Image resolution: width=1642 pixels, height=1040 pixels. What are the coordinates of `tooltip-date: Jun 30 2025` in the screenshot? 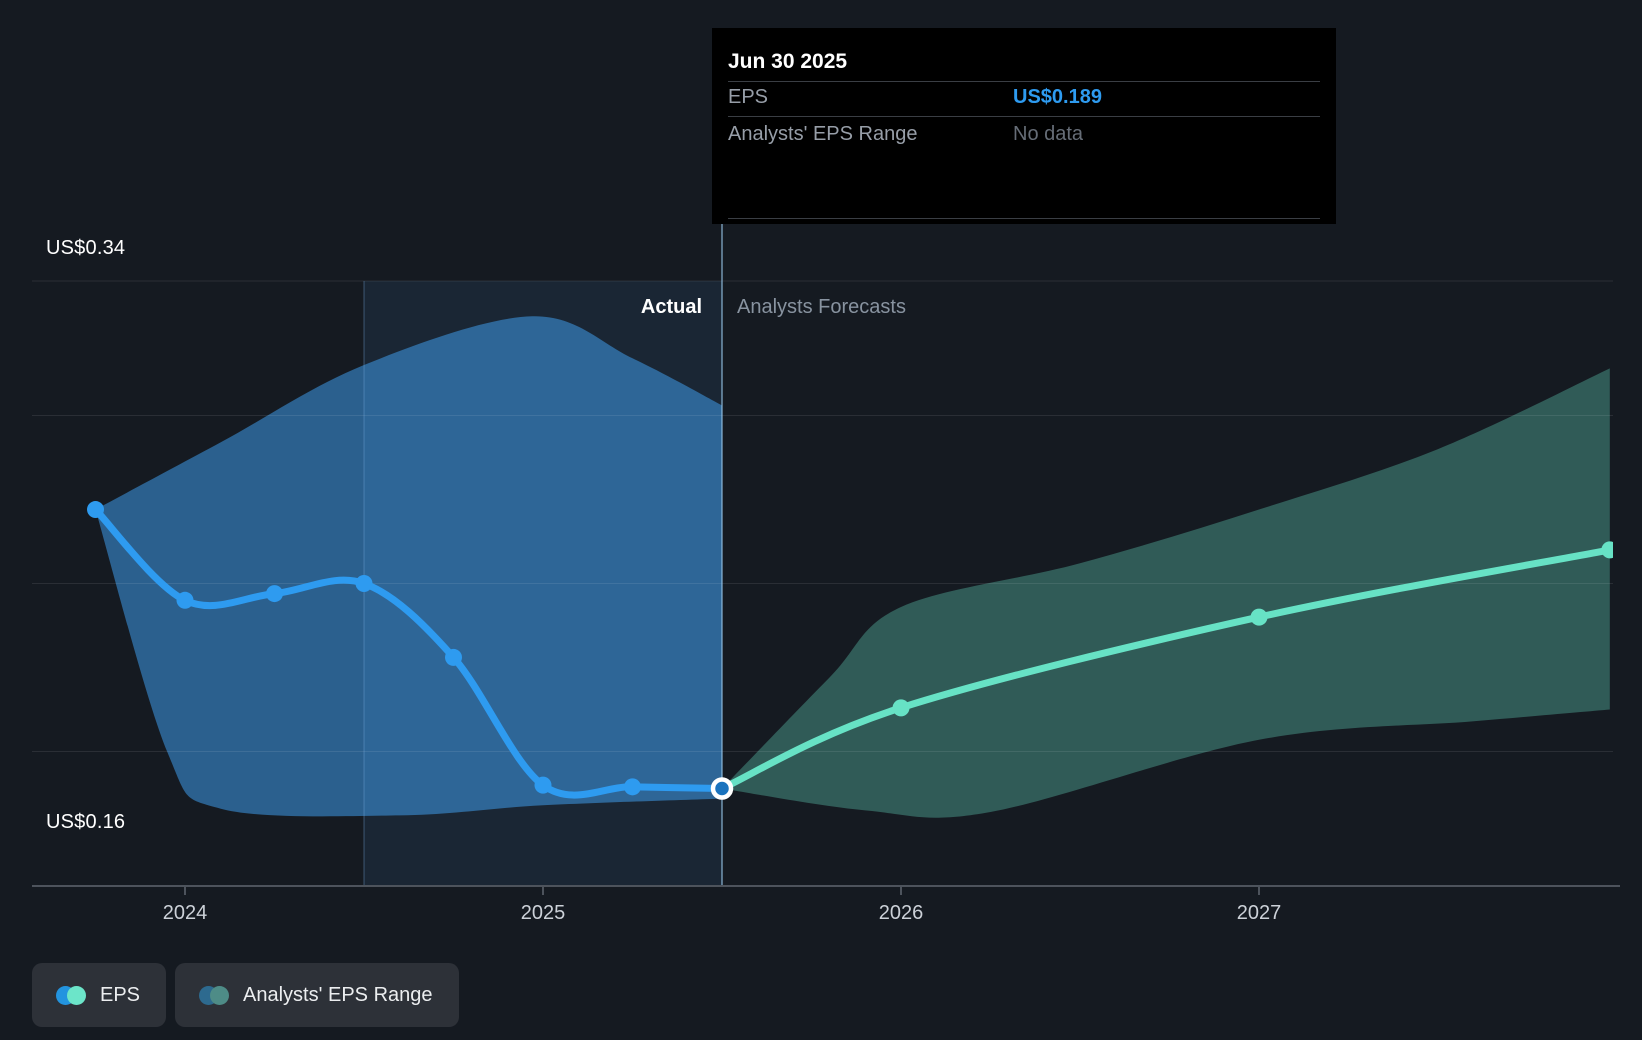 It's located at (788, 61).